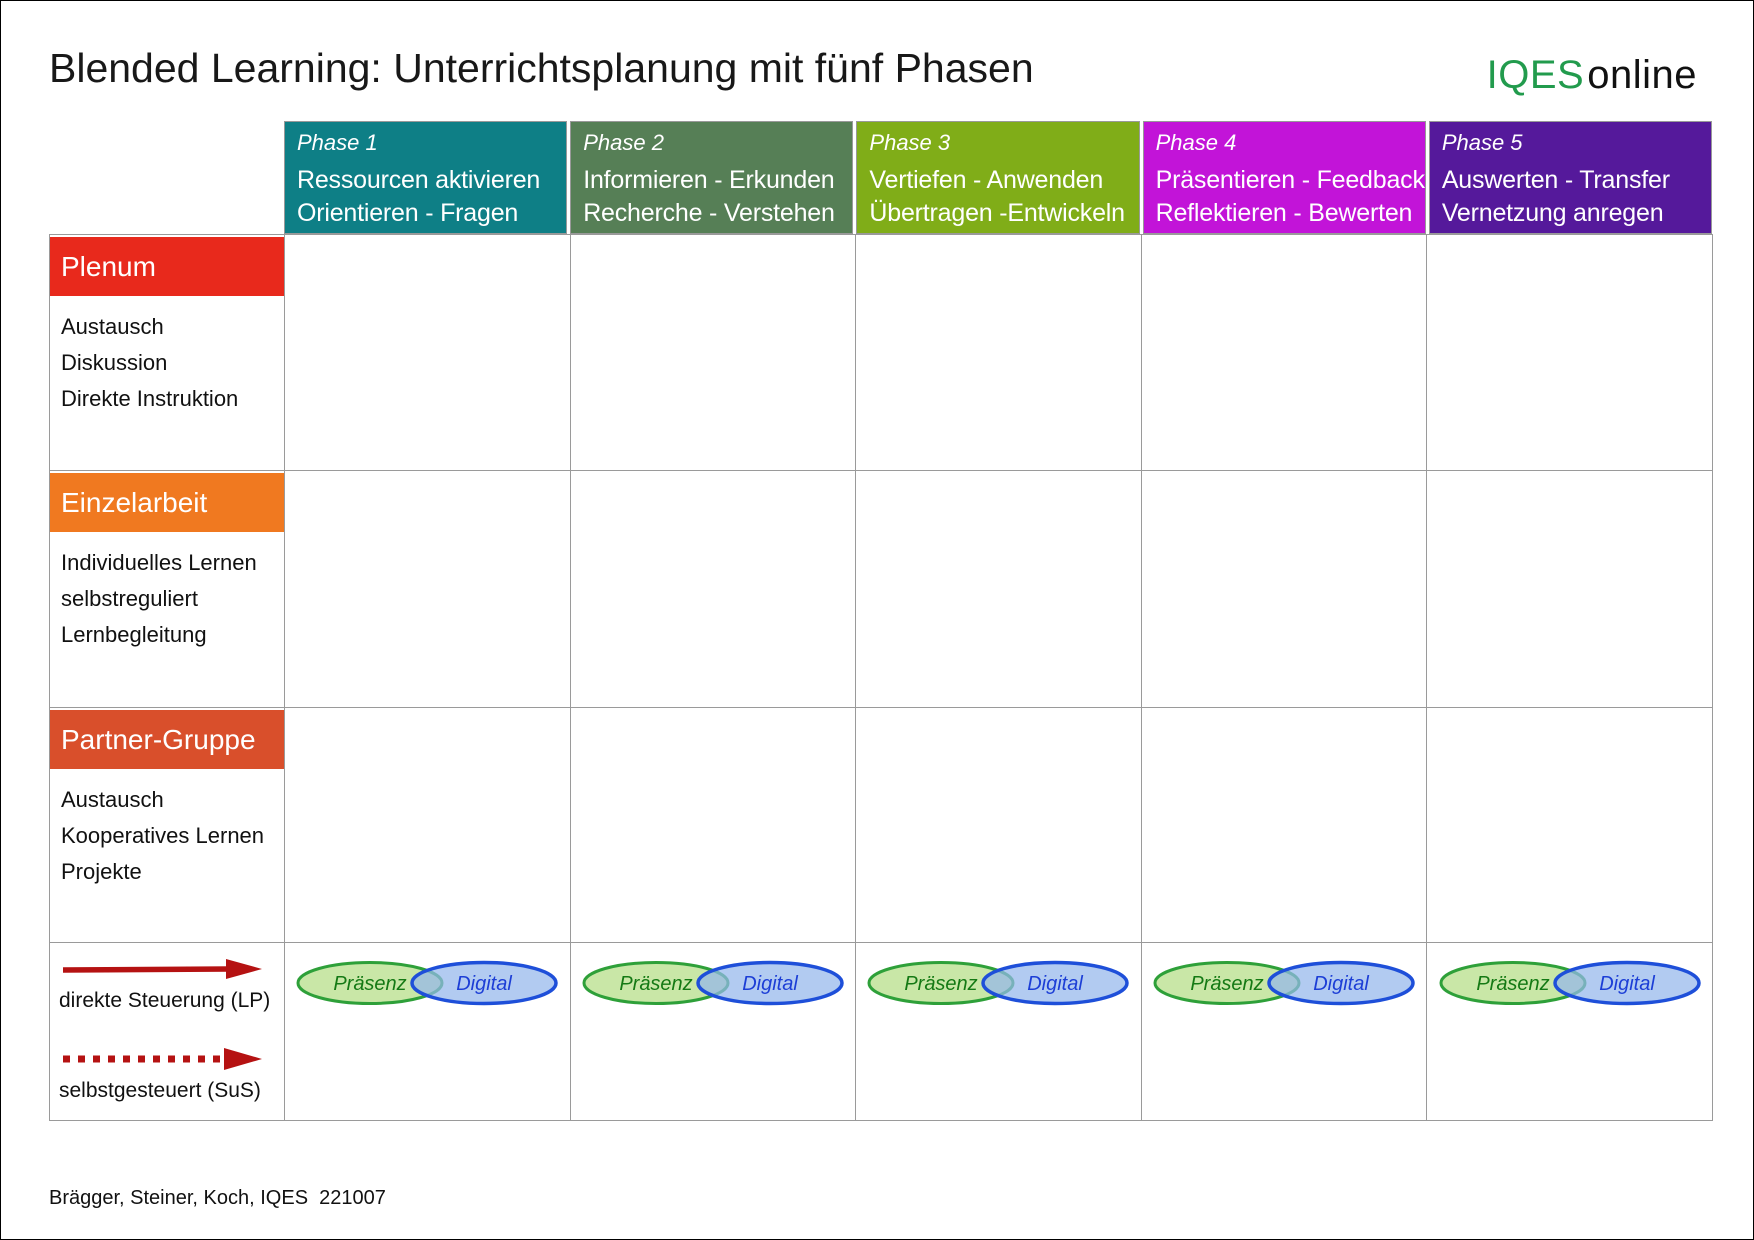 This screenshot has height=1240, width=1754. I want to click on partner-gruppe-item: Kooperatives Lernen, so click(163, 835).